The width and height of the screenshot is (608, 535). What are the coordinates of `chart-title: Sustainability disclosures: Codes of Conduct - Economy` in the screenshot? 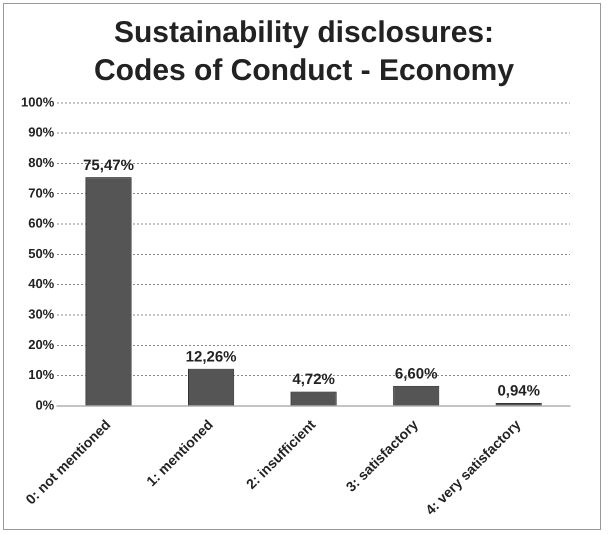 It's located at (304, 52).